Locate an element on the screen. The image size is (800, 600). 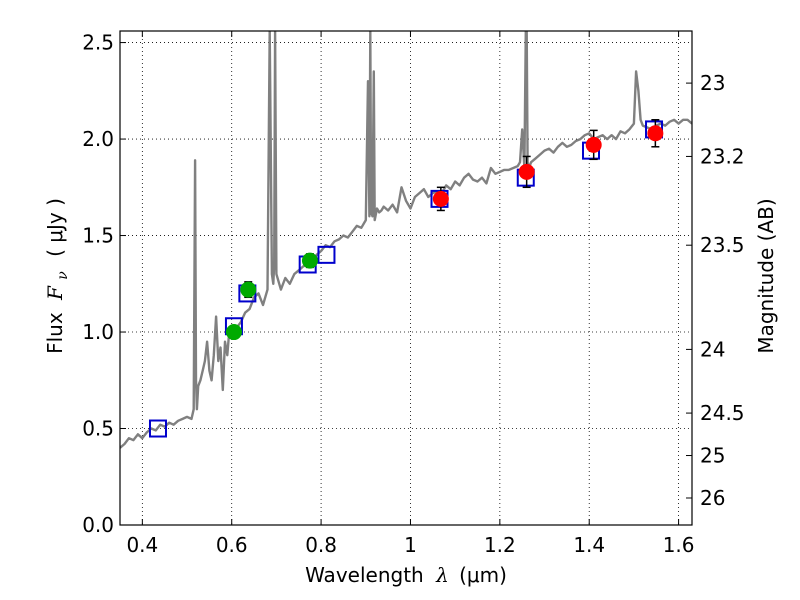
y-axis-title: Flux F ν ( μJy ) is located at coordinates (57, 276).